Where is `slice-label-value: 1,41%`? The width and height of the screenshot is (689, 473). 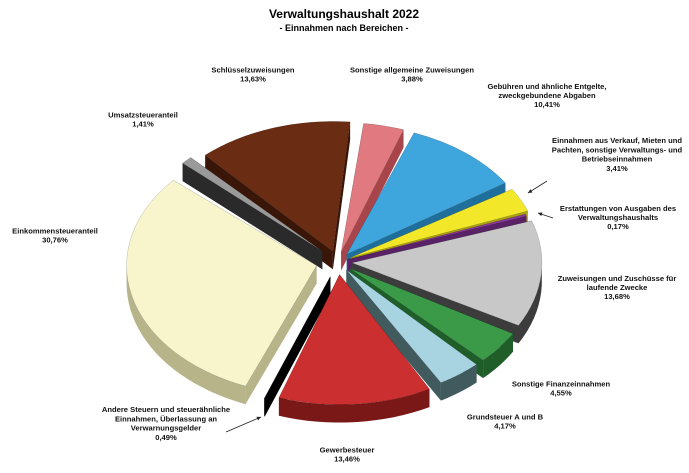
slice-label-value: 1,41% is located at coordinates (143, 124).